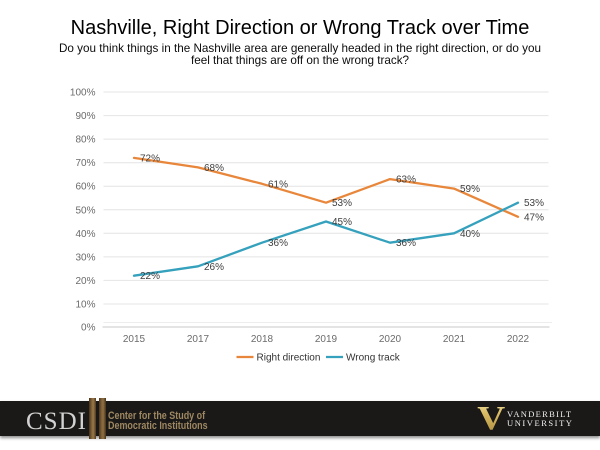 Image resolution: width=600 pixels, height=450 pixels. Describe the element at coordinates (454, 339) in the screenshot. I see `svg-text: 2021` at that location.